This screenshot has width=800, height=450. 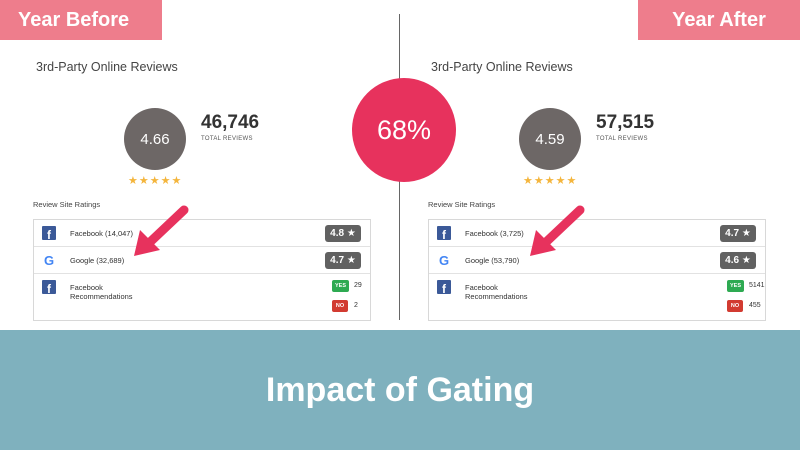 What do you see at coordinates (230, 122) in the screenshot?
I see `total-reviews-count: 46,746` at bounding box center [230, 122].